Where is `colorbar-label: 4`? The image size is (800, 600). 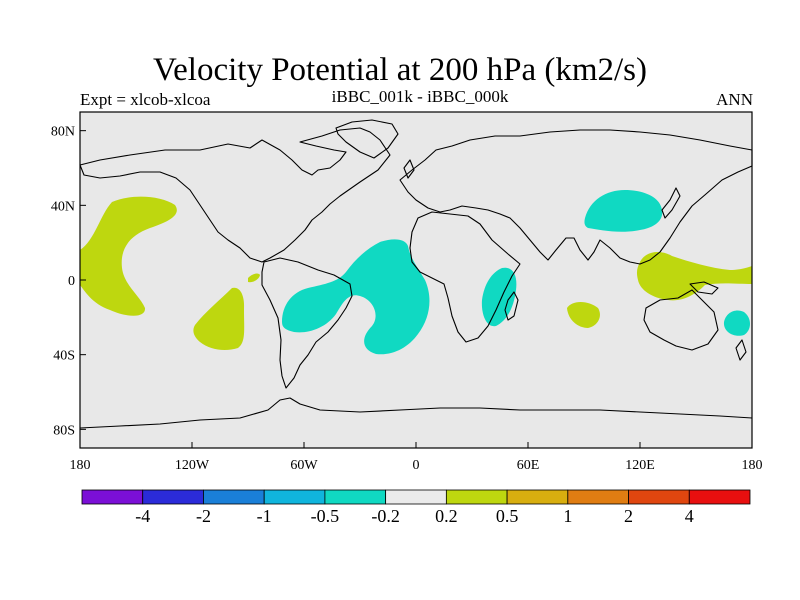
colorbar-label: 4 is located at coordinates (689, 516).